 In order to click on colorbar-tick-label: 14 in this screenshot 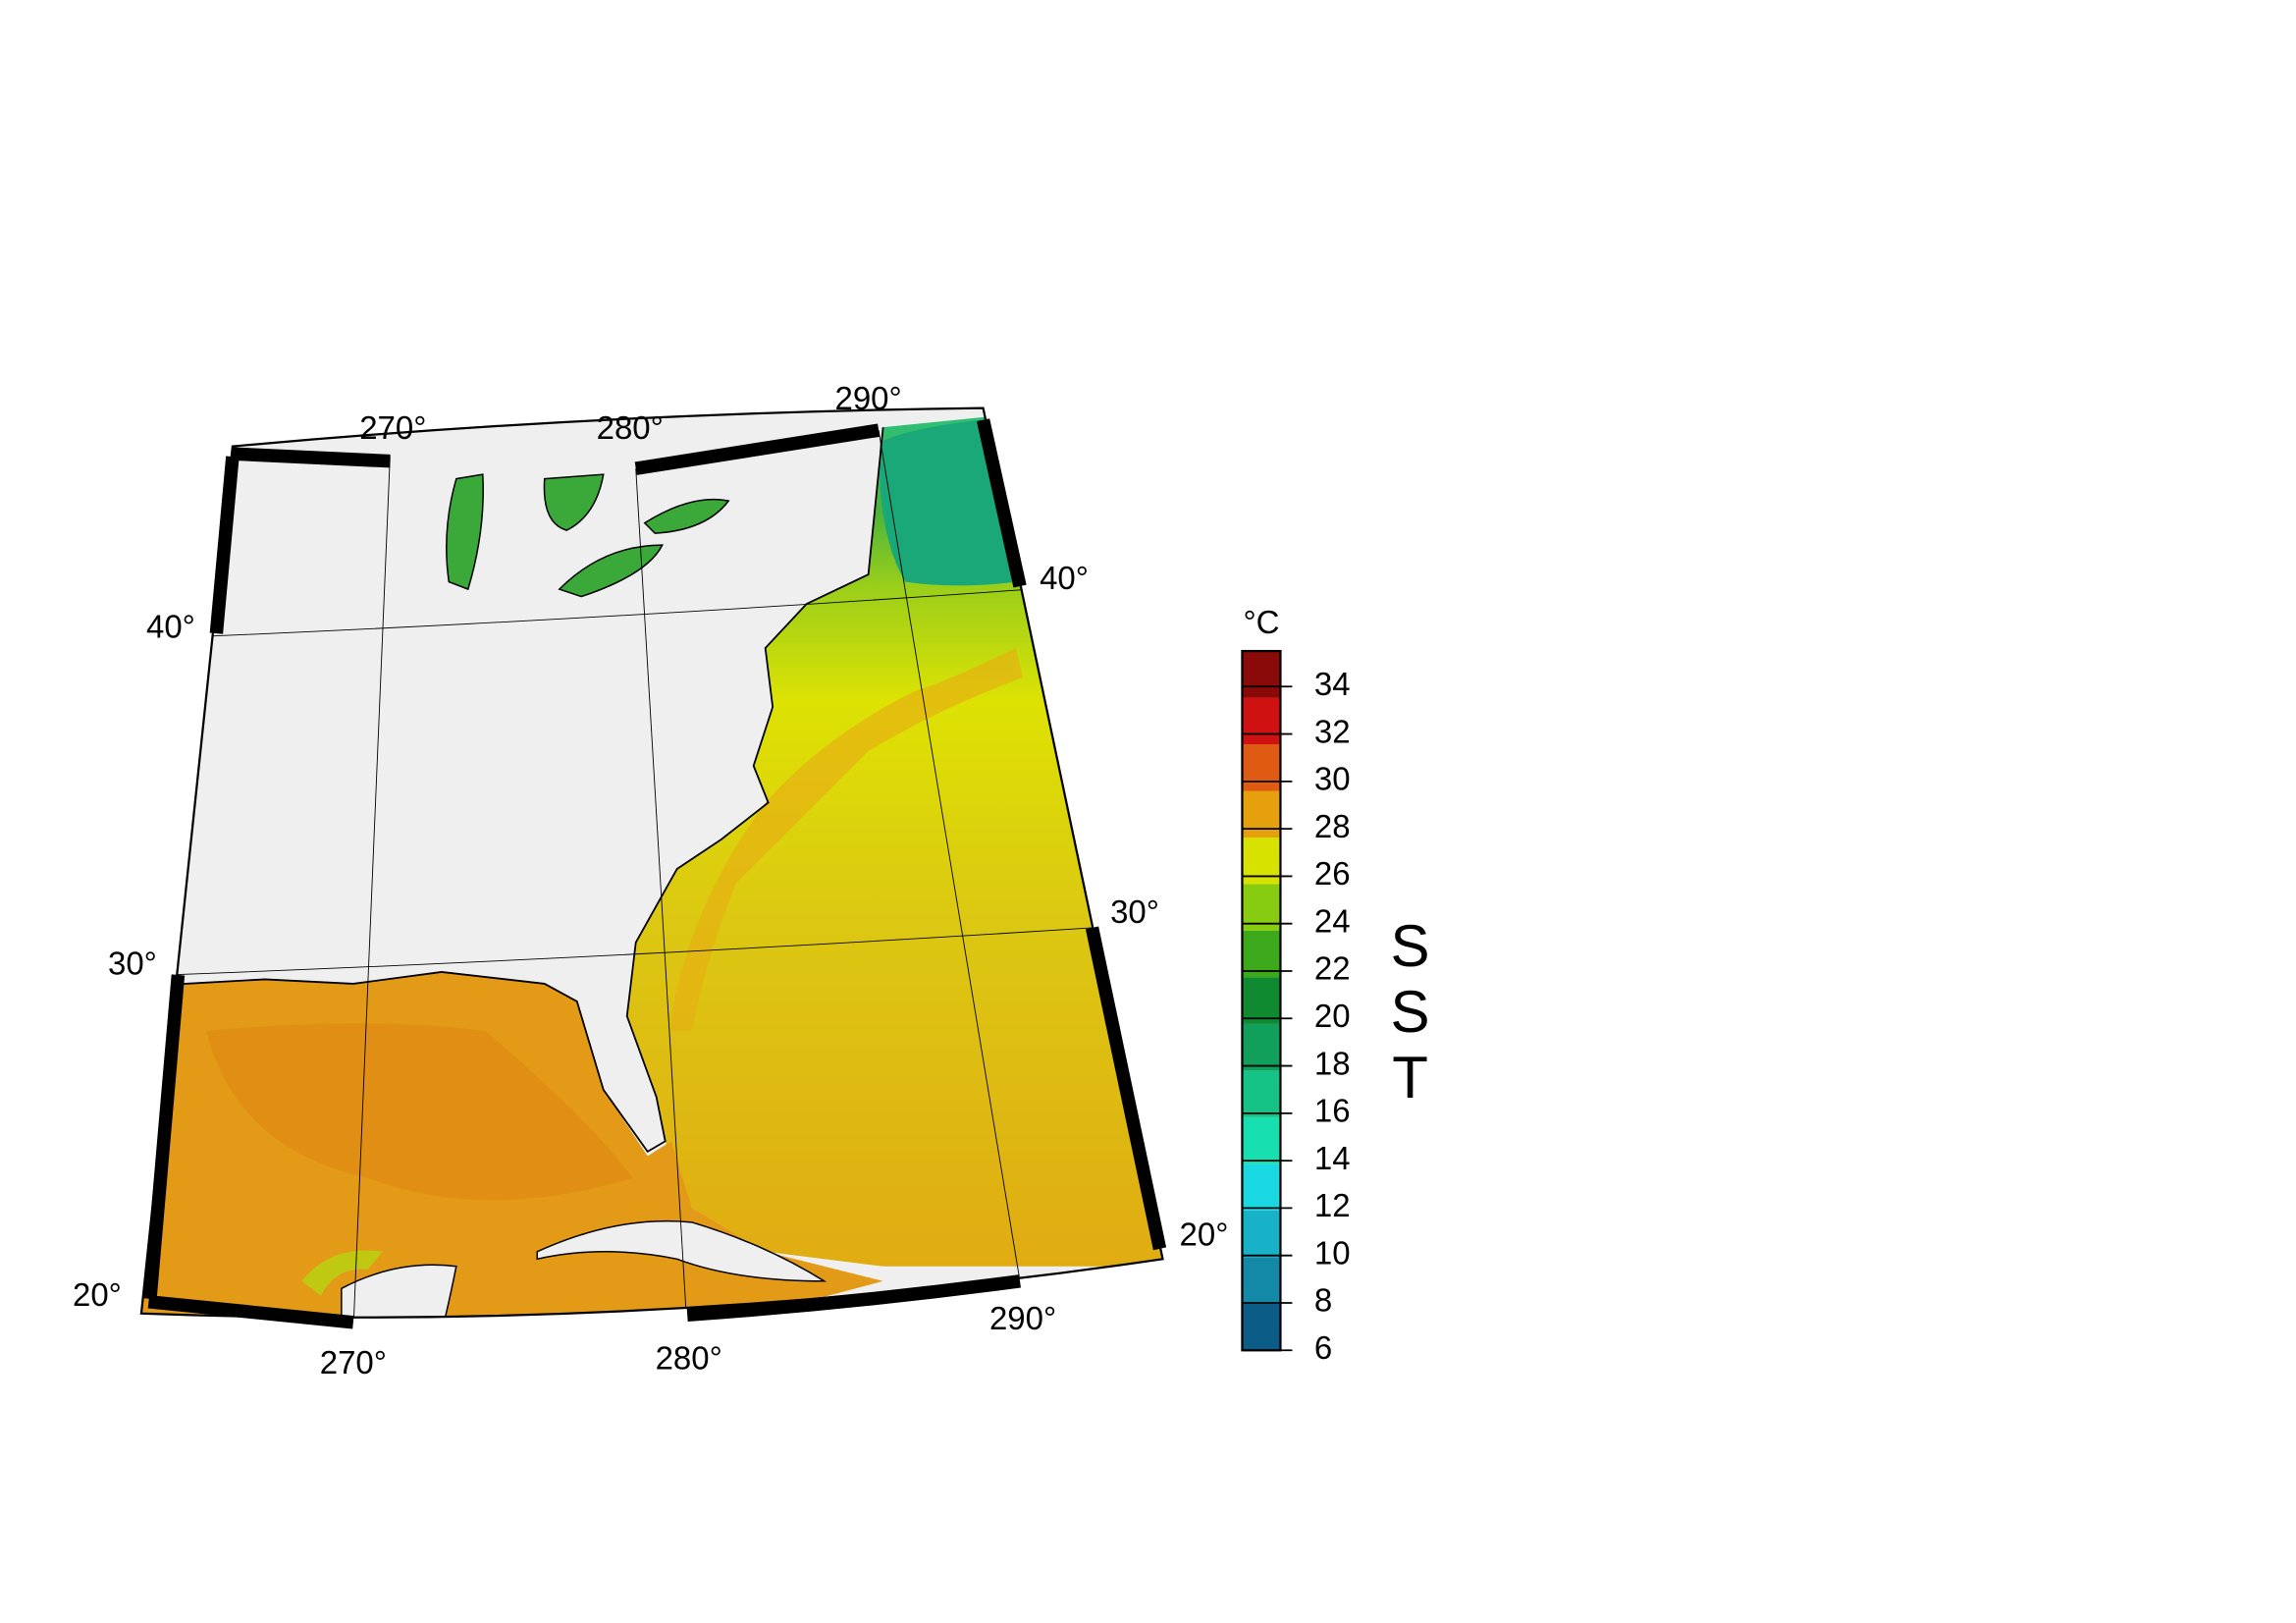, I will do `click(1333, 1158)`.